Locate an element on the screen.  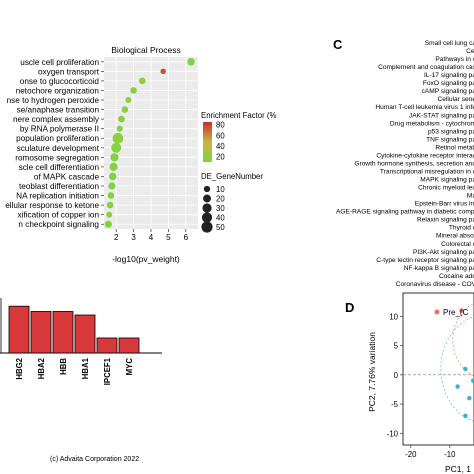
bar-category-label: HBA1 is located at coordinates (85, 368).